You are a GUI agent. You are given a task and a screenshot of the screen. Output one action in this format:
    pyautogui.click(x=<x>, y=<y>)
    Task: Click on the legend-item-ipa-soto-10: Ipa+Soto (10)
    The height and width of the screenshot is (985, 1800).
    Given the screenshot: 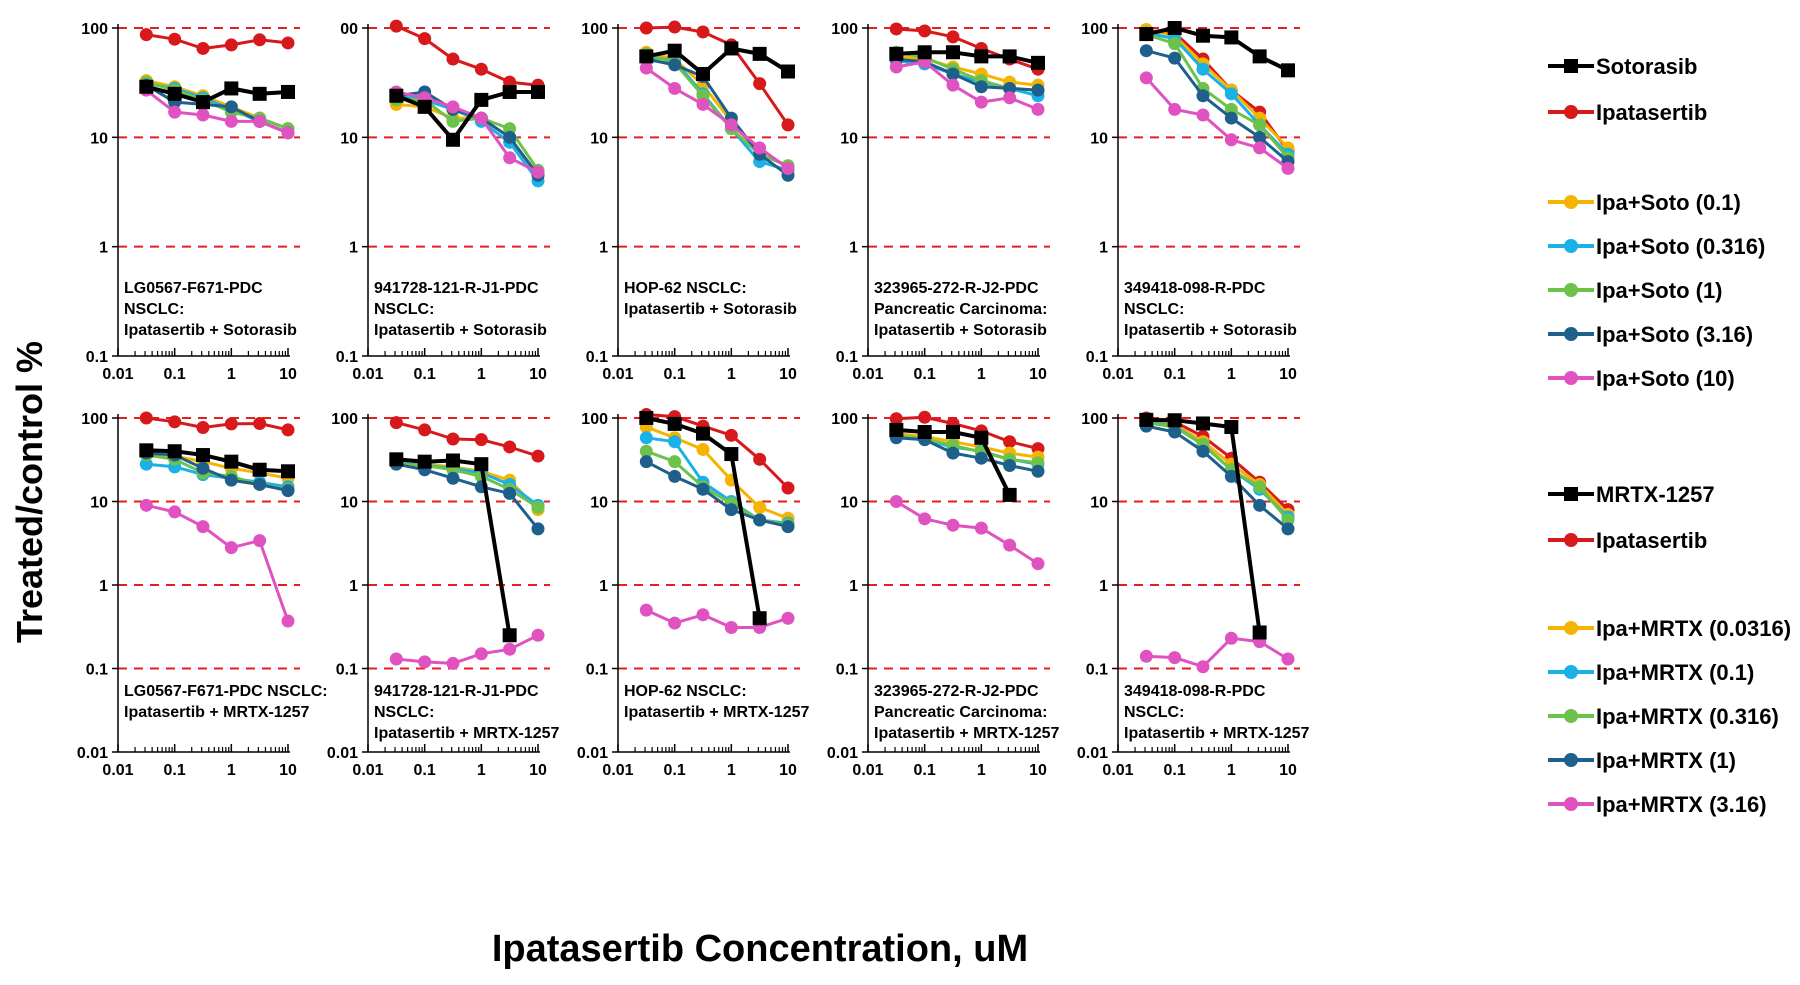 What is the action you would take?
    pyautogui.click(x=1641, y=378)
    